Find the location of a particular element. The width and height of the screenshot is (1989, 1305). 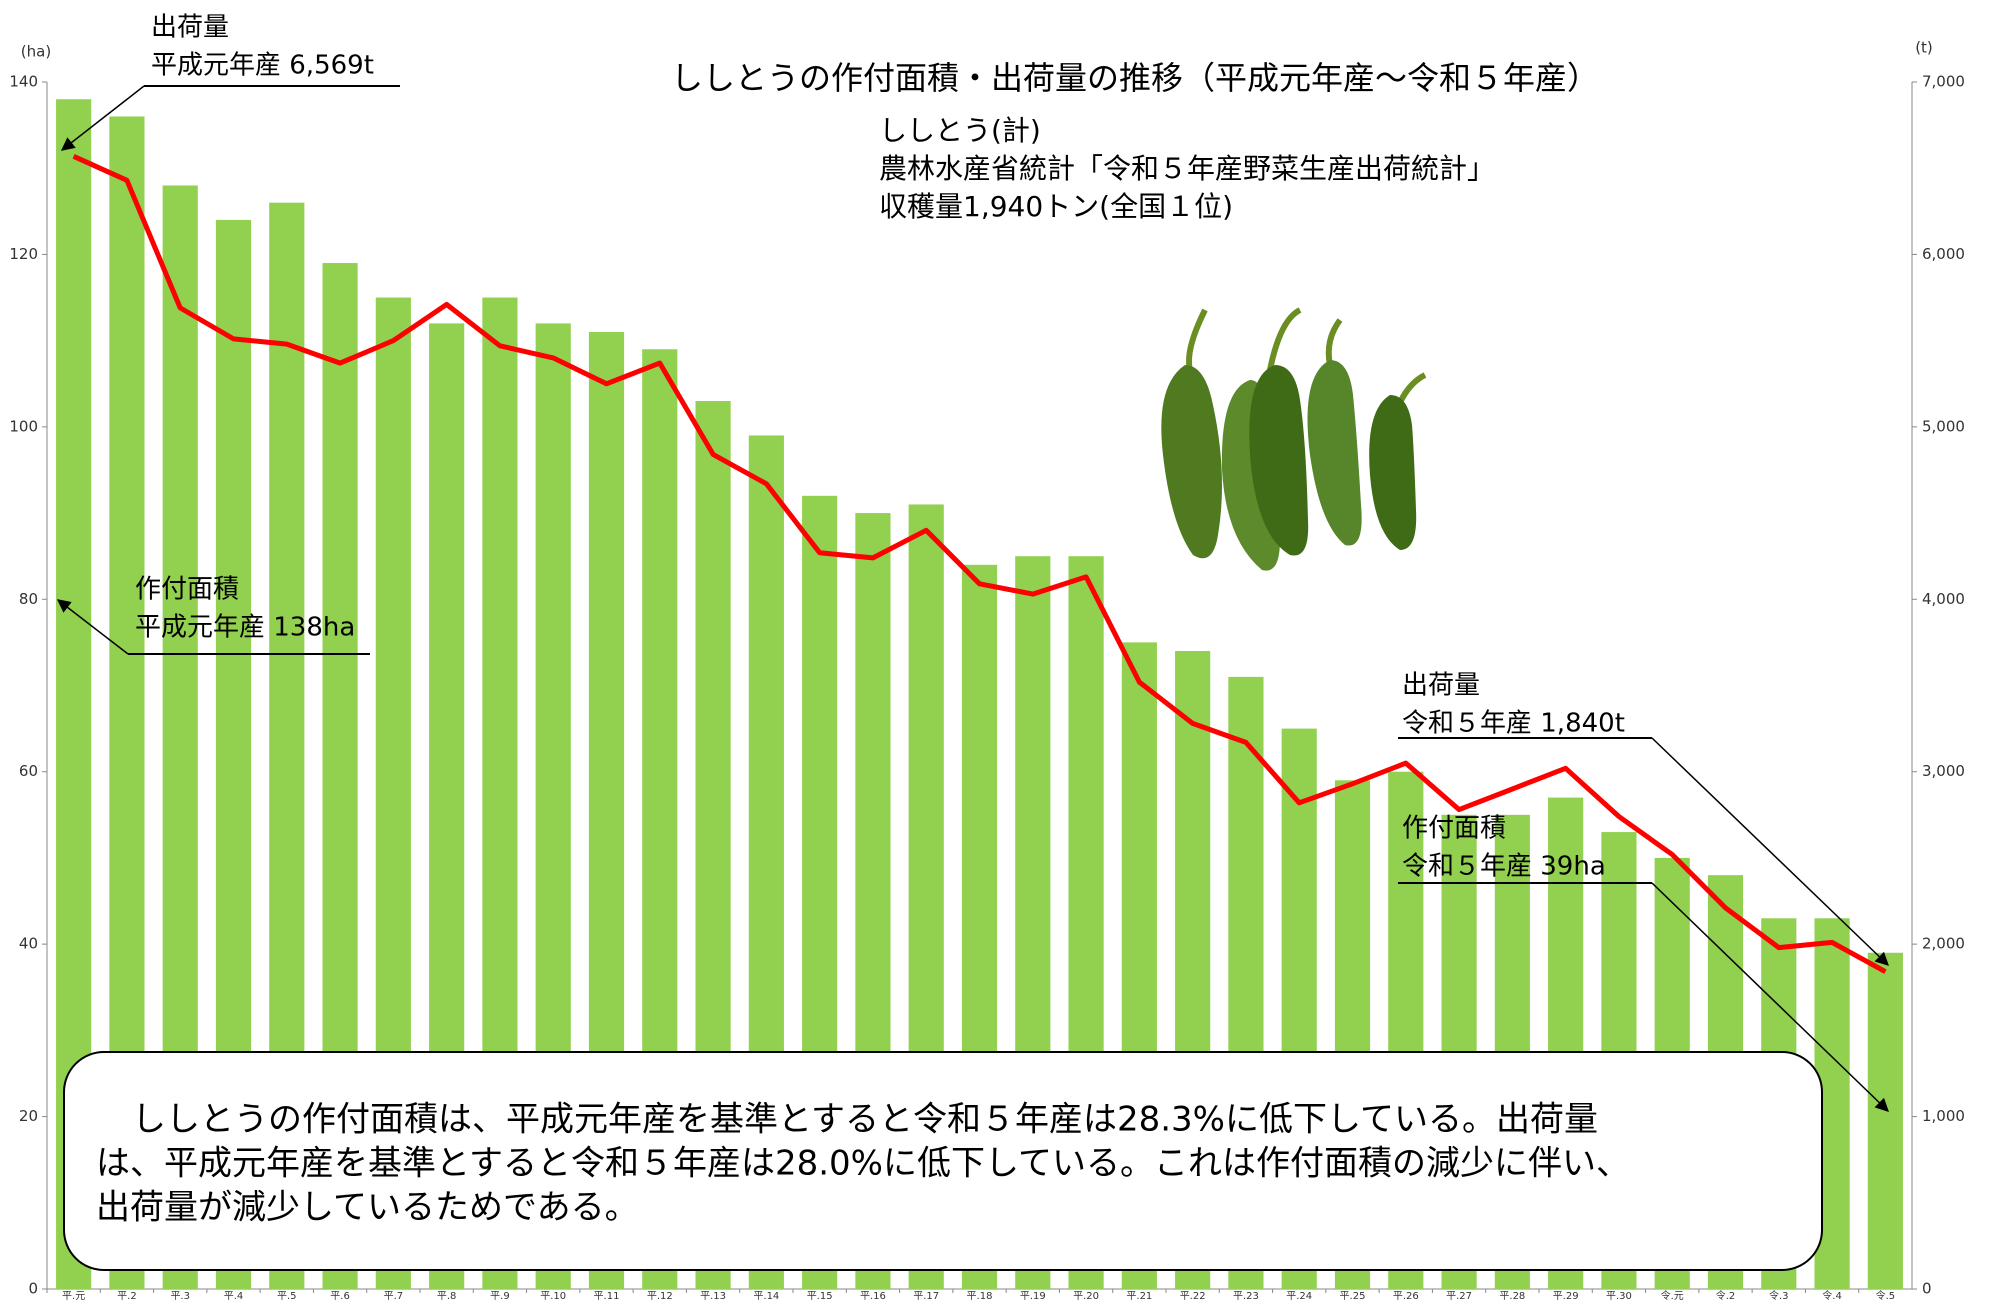

y2-tick-label: 0 is located at coordinates (1927, 1289).